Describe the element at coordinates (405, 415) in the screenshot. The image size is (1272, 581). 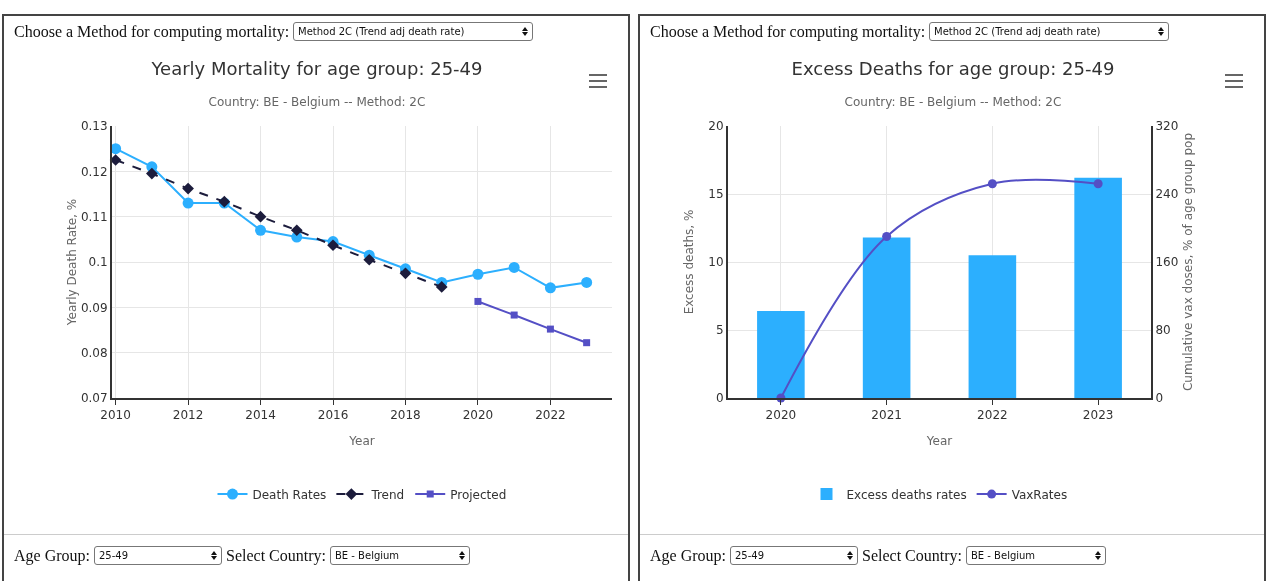
I see `x-tick-label: 2018` at that location.